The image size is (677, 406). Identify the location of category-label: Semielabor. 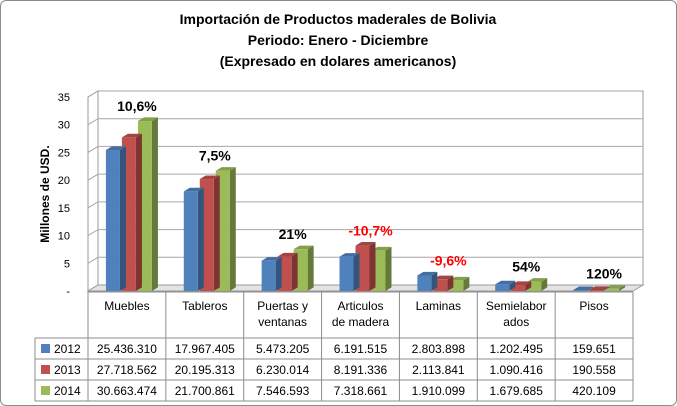
(516, 306).